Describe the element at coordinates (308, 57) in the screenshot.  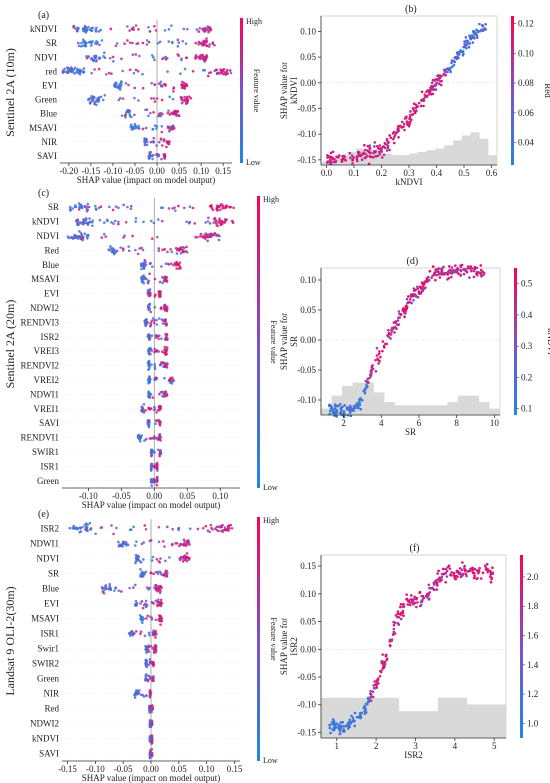
I see `y-tick-label: 0.05` at that location.